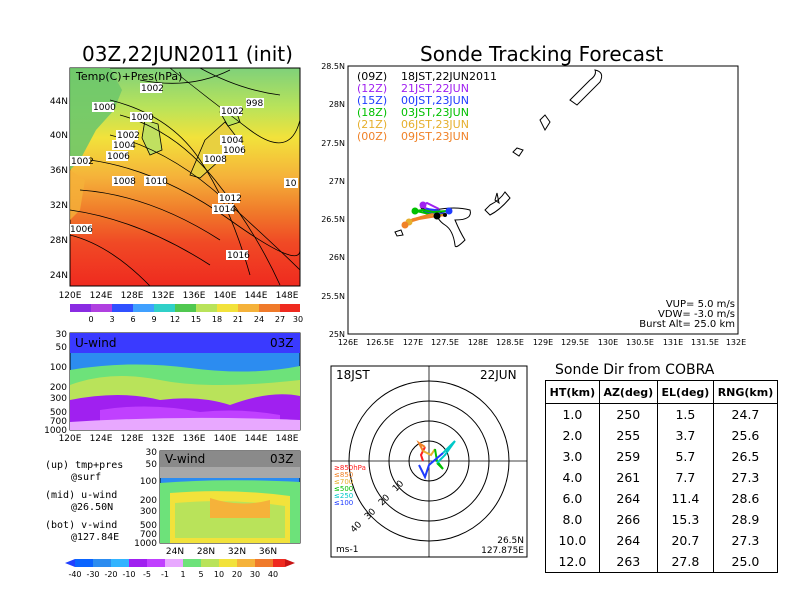 The image size is (792, 612). Describe the element at coordinates (687, 324) in the screenshot. I see `svg-text: Burst Alt= 25.0 km` at that location.